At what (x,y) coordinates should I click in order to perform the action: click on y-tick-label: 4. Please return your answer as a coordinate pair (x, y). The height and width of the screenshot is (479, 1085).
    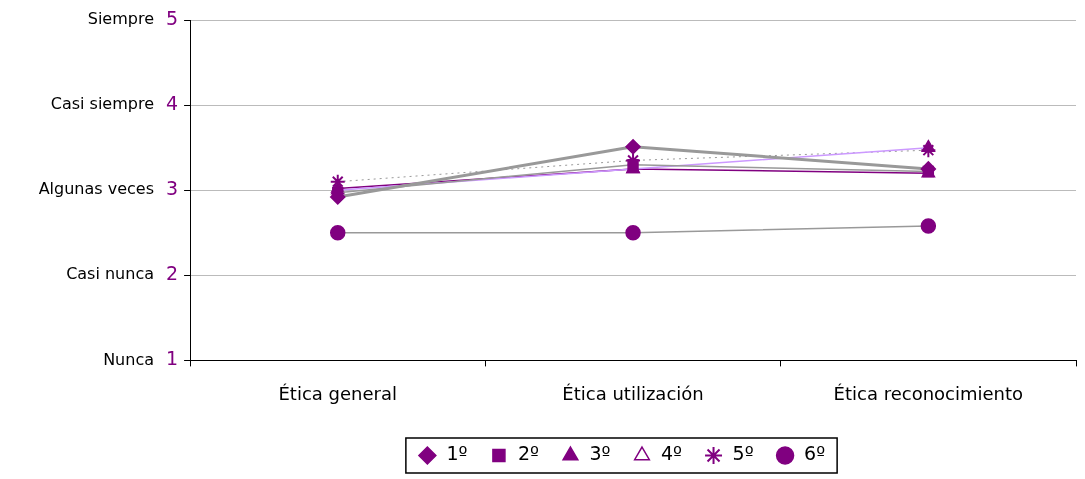
    Looking at the image, I should click on (172, 103).